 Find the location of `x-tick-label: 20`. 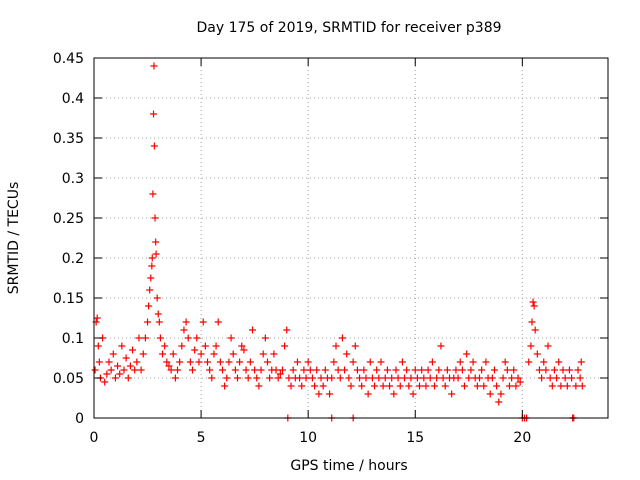

x-tick-label: 20 is located at coordinates (522, 438).